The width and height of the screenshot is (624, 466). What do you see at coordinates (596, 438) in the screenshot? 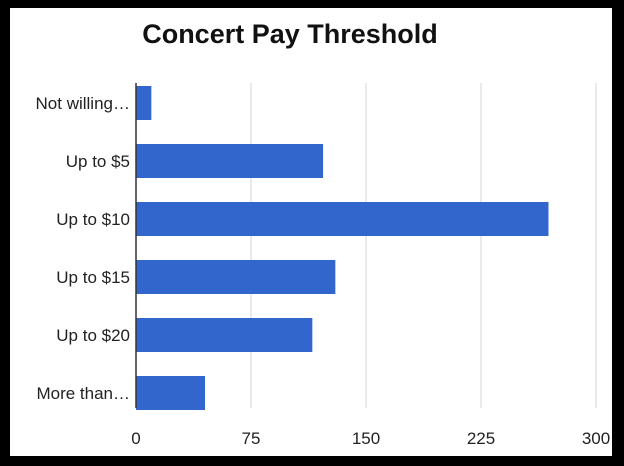
I see `x-tick-label: 300` at bounding box center [596, 438].